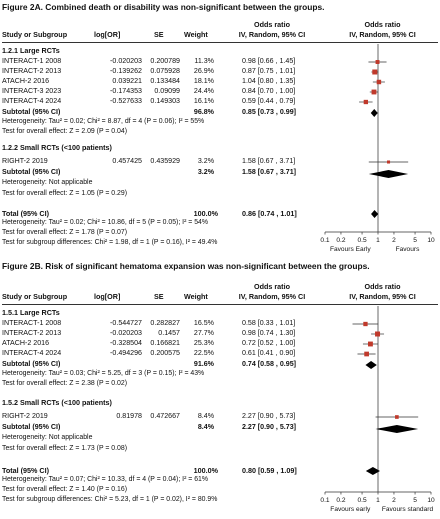 The width and height of the screenshot is (440, 519). I want to click on heterogeneity-text: Heterogeneity: Not applicable, so click(47, 437).